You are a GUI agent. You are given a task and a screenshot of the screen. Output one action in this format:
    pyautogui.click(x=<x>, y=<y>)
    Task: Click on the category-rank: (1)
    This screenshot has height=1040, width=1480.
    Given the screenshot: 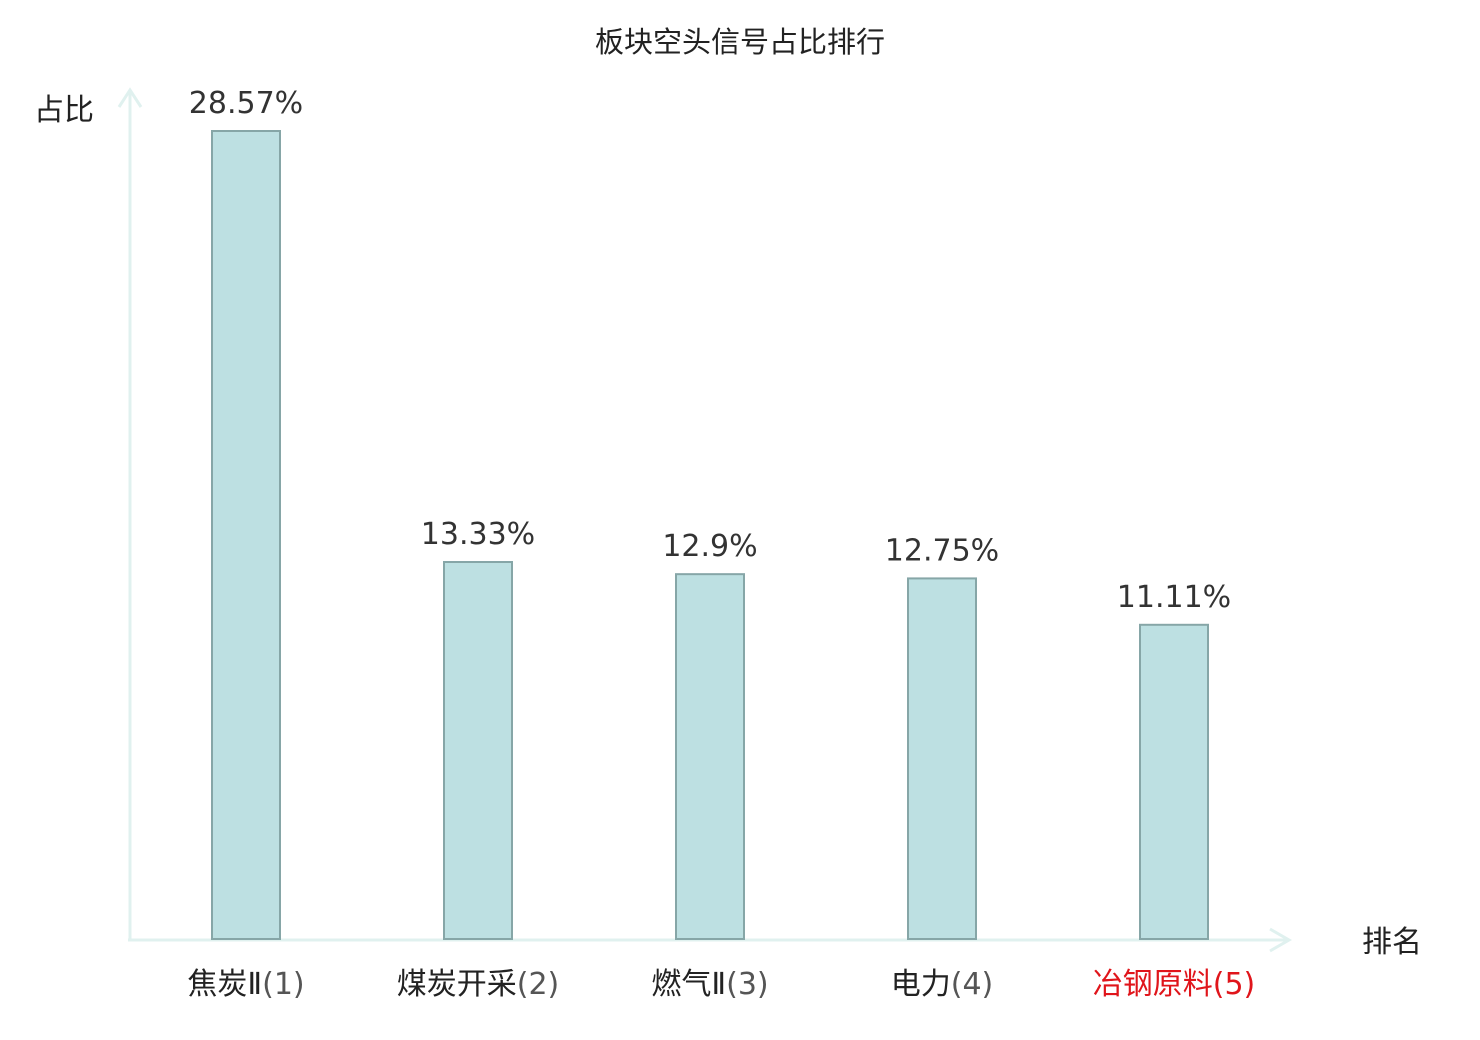 What is the action you would take?
    pyautogui.click(x=283, y=984)
    